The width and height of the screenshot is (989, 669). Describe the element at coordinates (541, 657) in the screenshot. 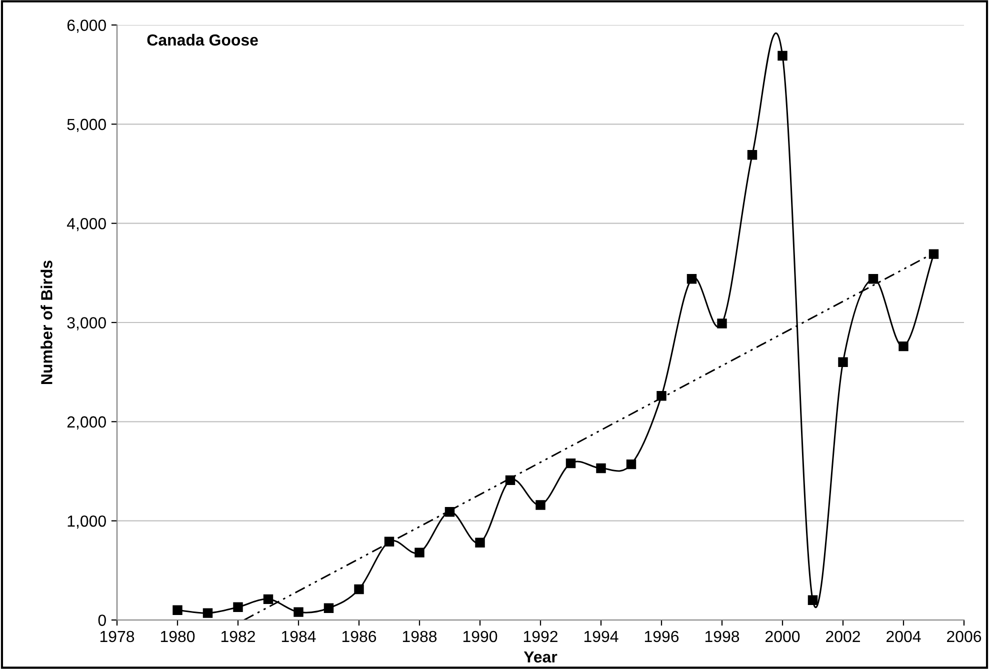

I see `x-axis-title: Year` at that location.